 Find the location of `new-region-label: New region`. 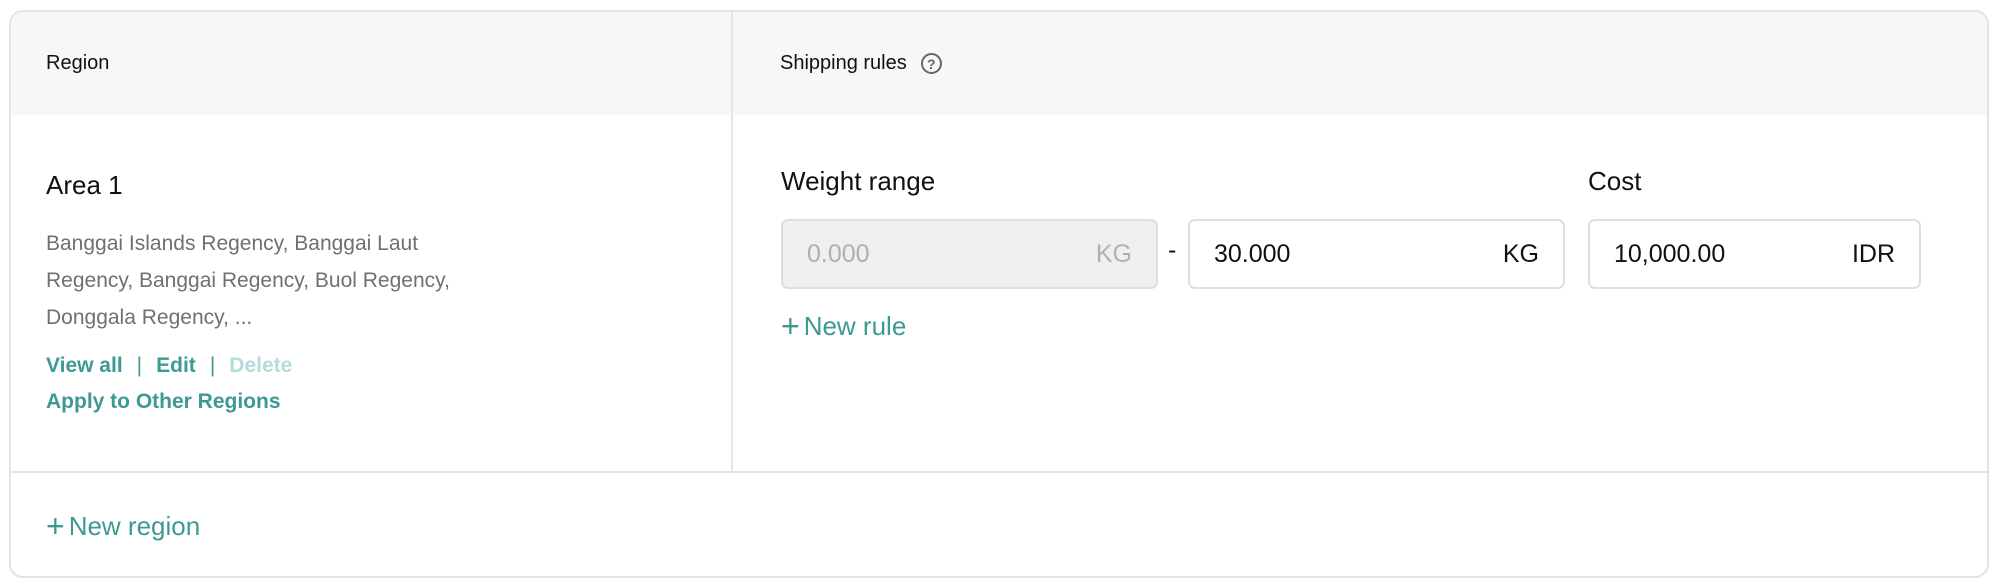

new-region-label: New region is located at coordinates (134, 526).